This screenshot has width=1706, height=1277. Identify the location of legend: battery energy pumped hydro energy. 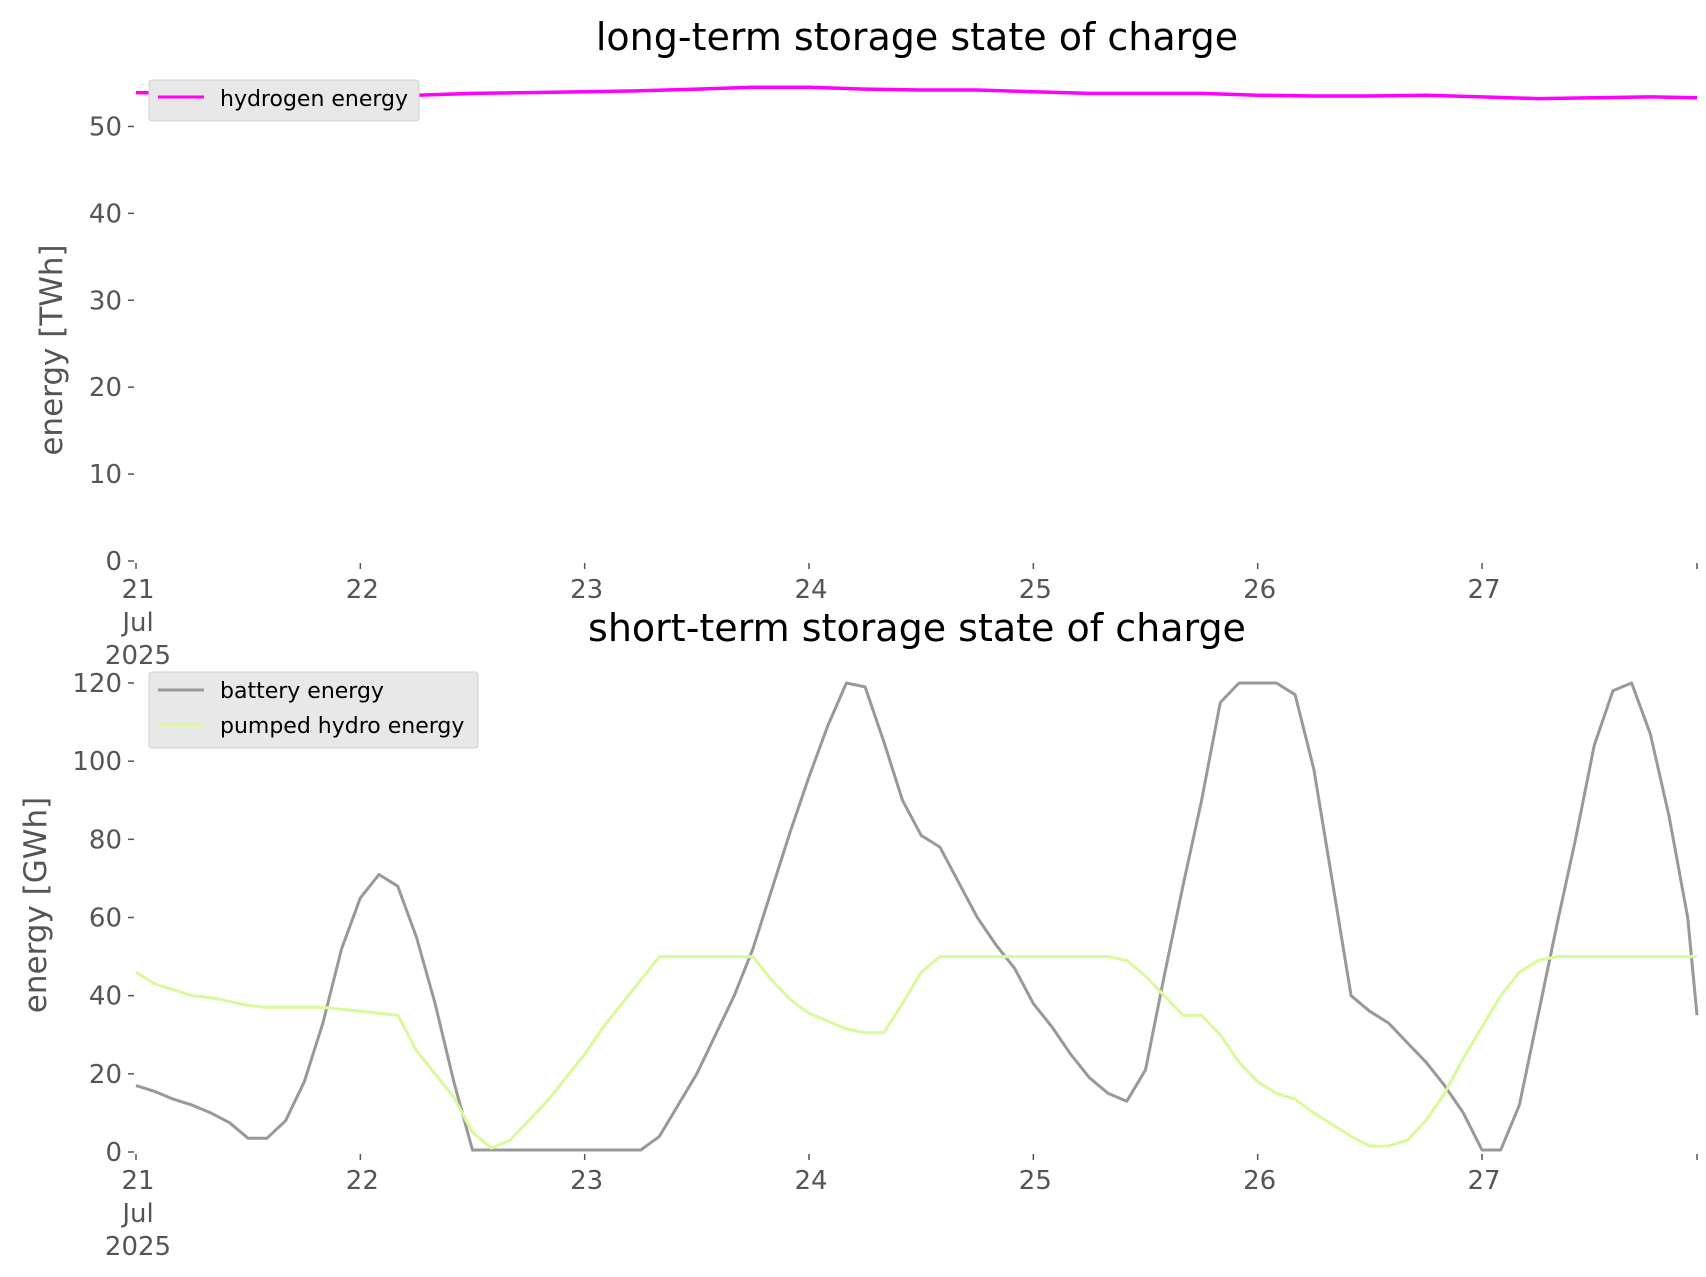
(313, 710).